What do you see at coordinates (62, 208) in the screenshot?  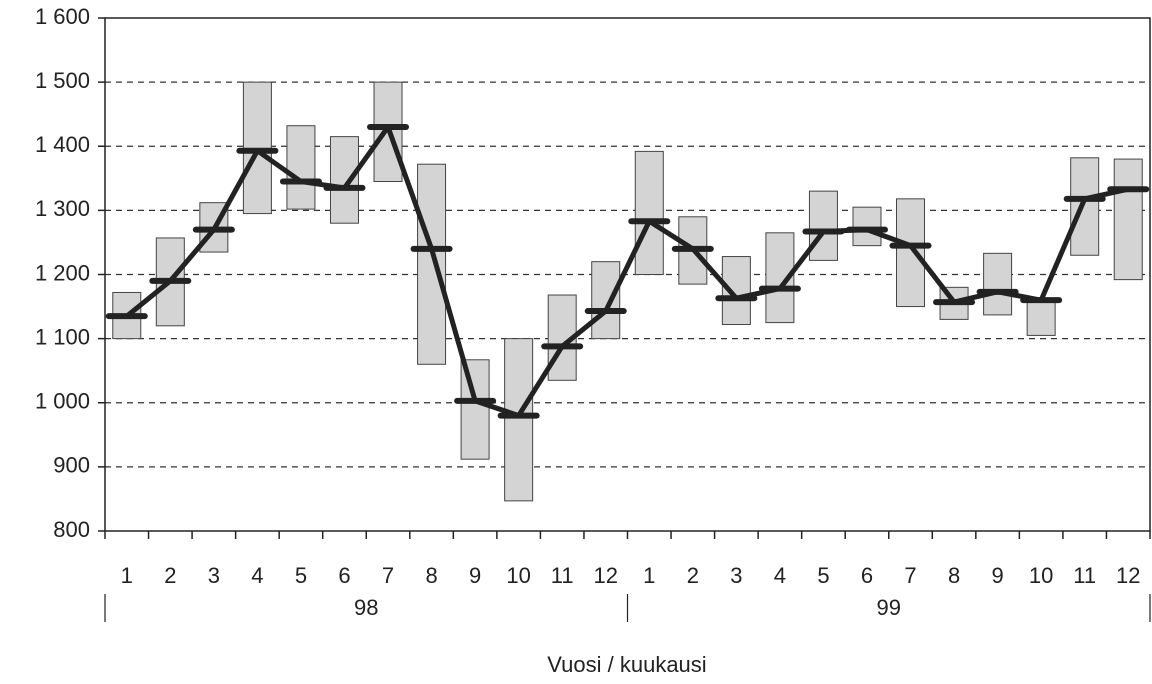 I see `y-tick-label: 1 300` at bounding box center [62, 208].